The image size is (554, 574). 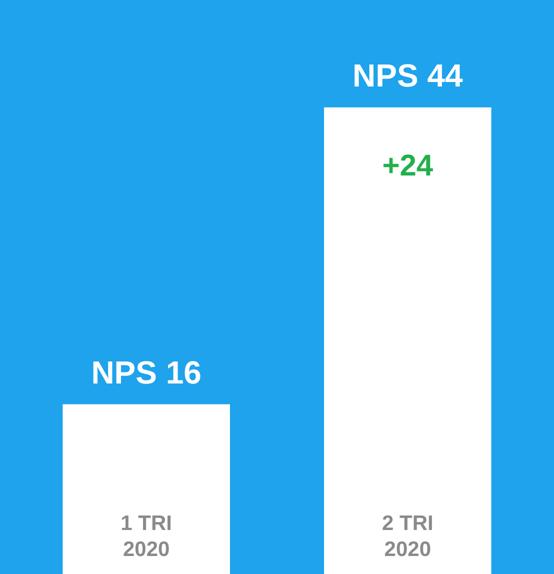 What do you see at coordinates (146, 536) in the screenshot?
I see `x-tick-label: 1 TRI 2020` at bounding box center [146, 536].